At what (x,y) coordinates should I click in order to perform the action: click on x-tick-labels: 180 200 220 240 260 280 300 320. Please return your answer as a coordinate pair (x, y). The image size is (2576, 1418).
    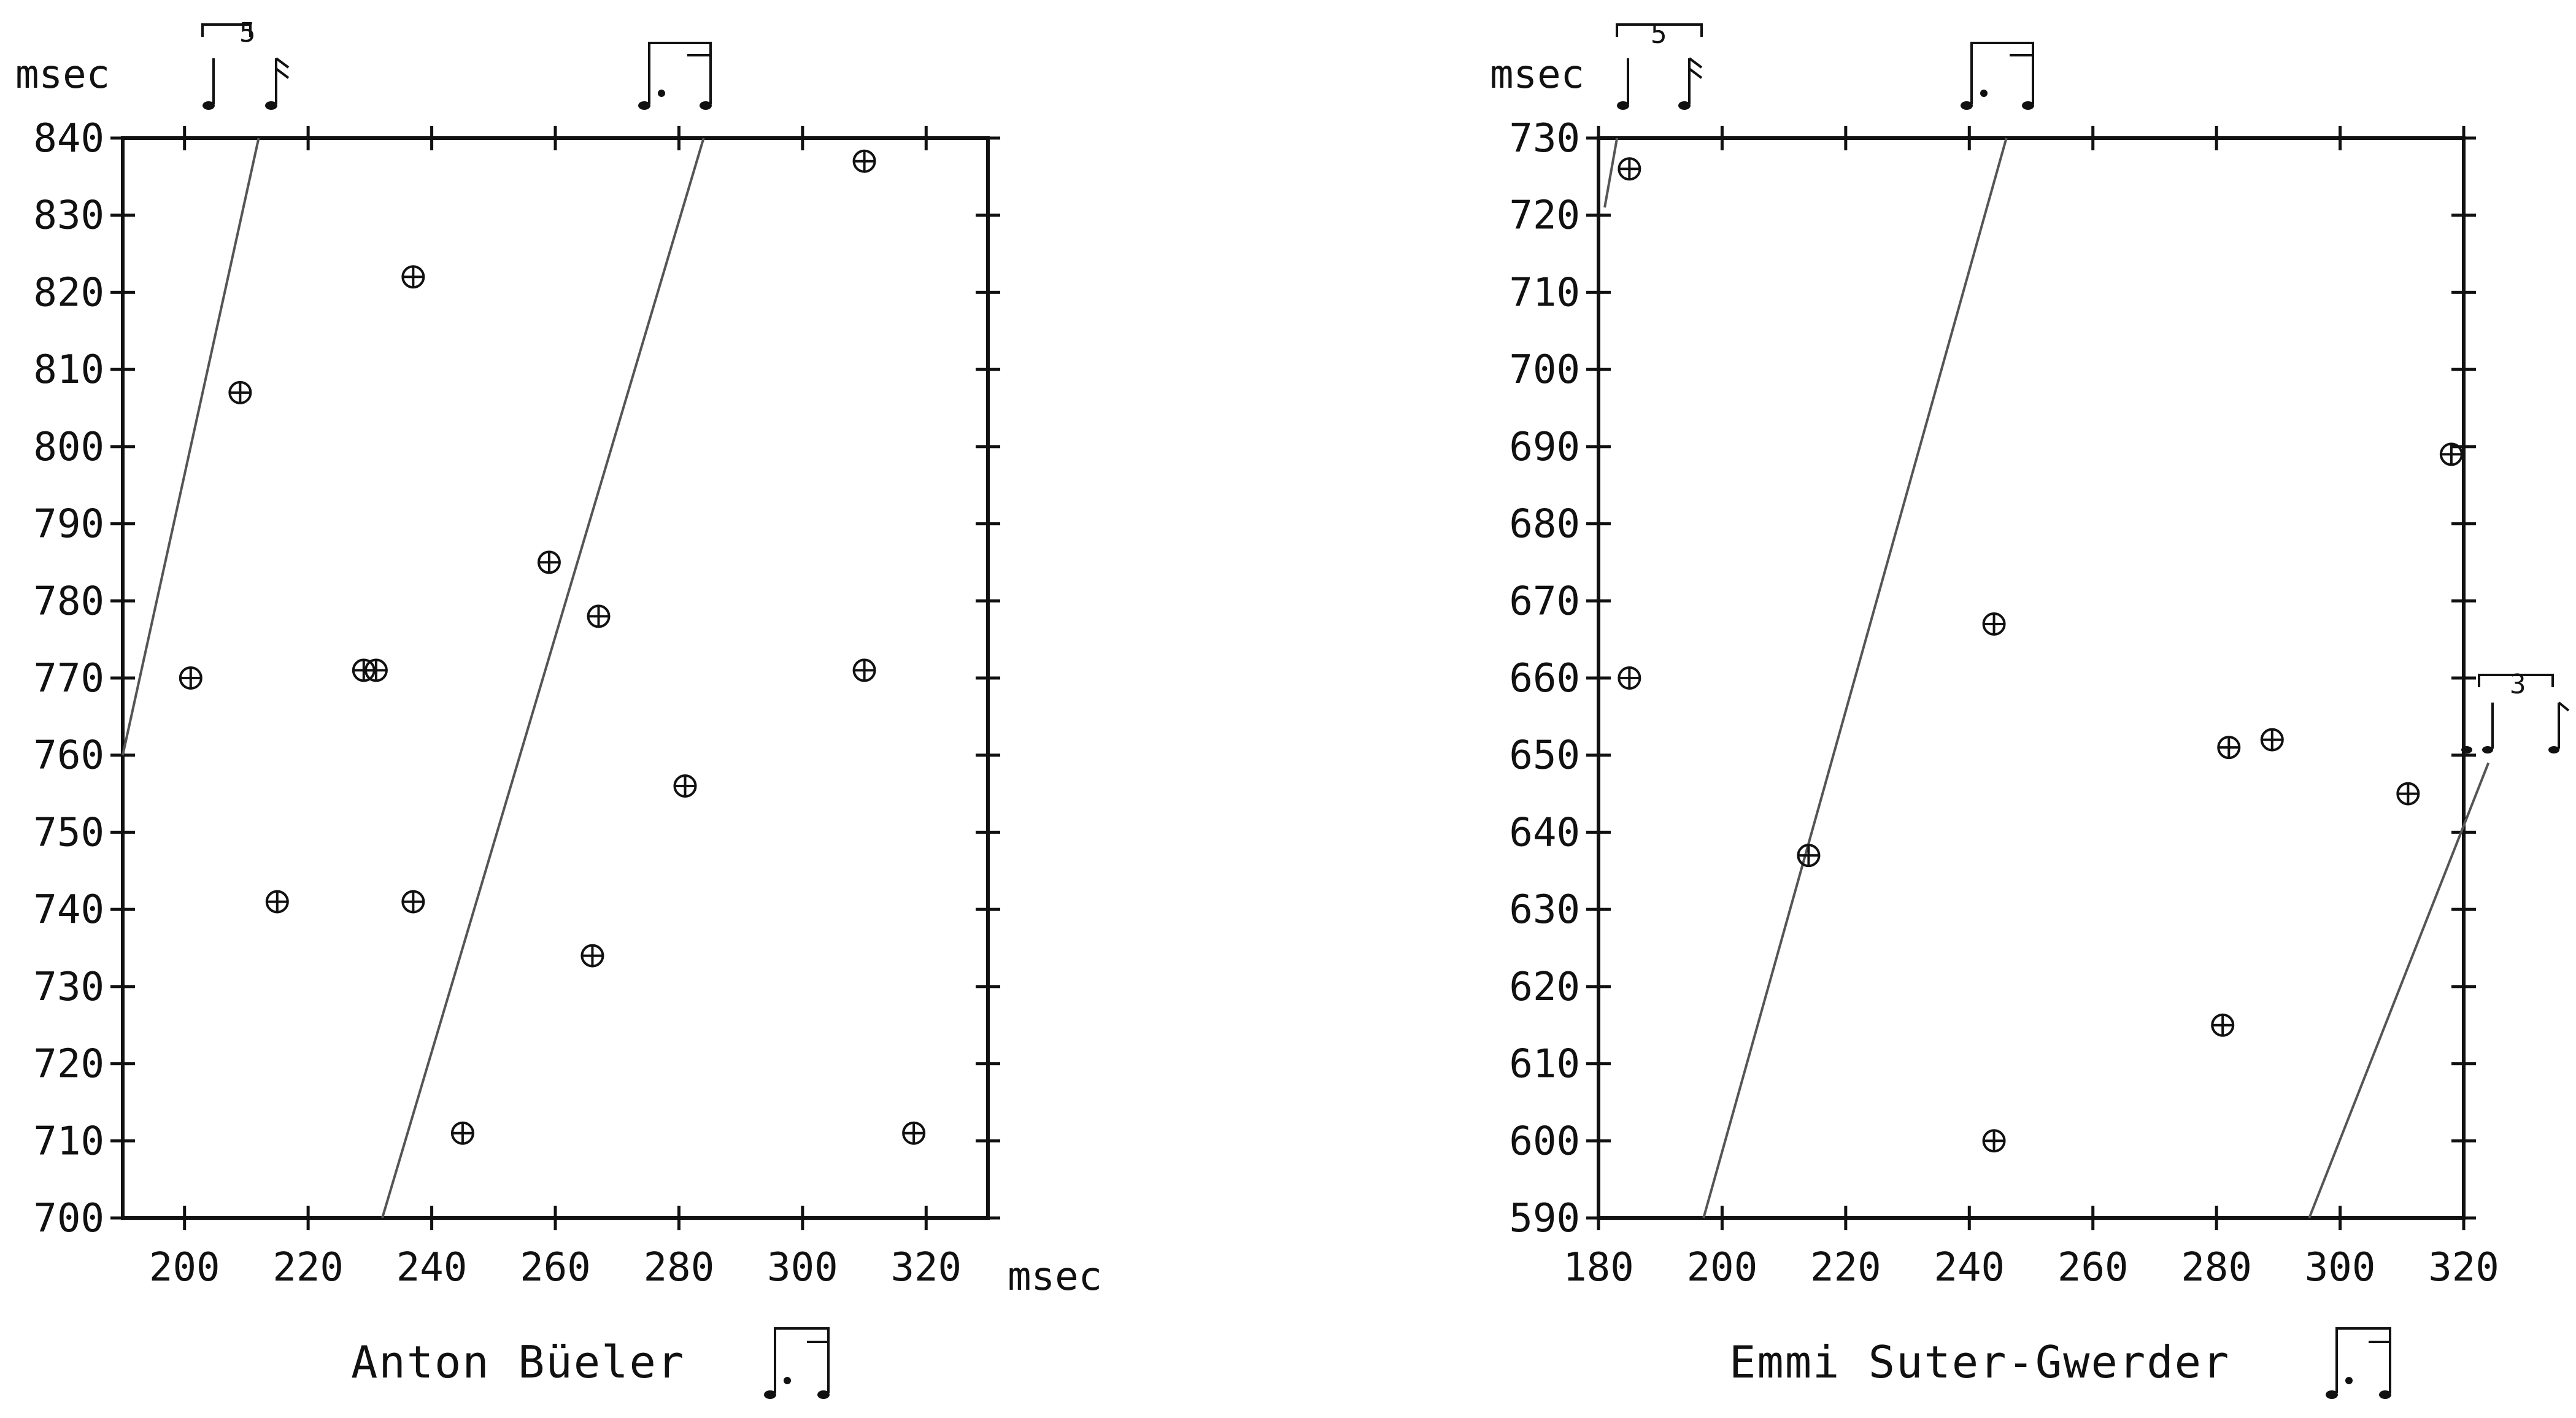
    Looking at the image, I should click on (2031, 1267).